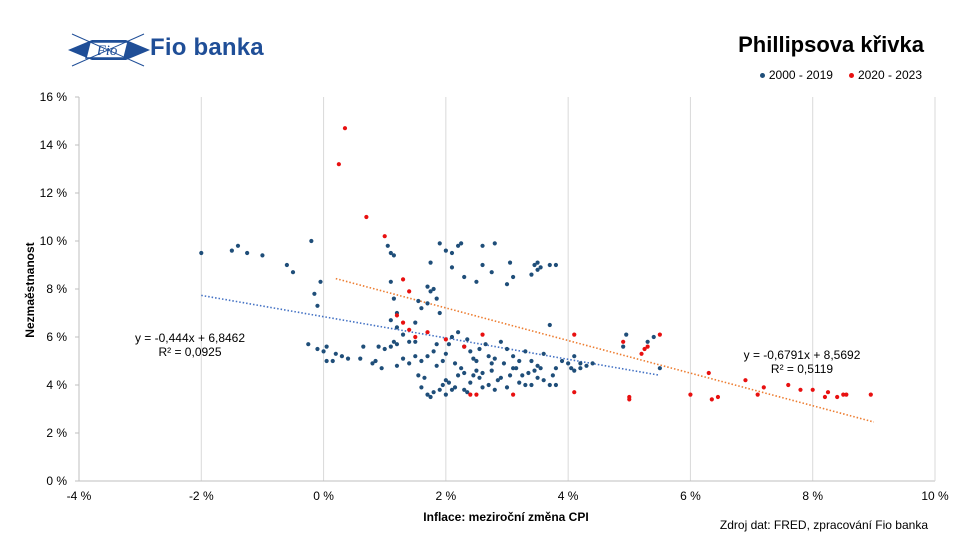 This screenshot has height=550, width=964. Describe the element at coordinates (851, 75) in the screenshot. I see `legend-marker-2020-2023` at that location.